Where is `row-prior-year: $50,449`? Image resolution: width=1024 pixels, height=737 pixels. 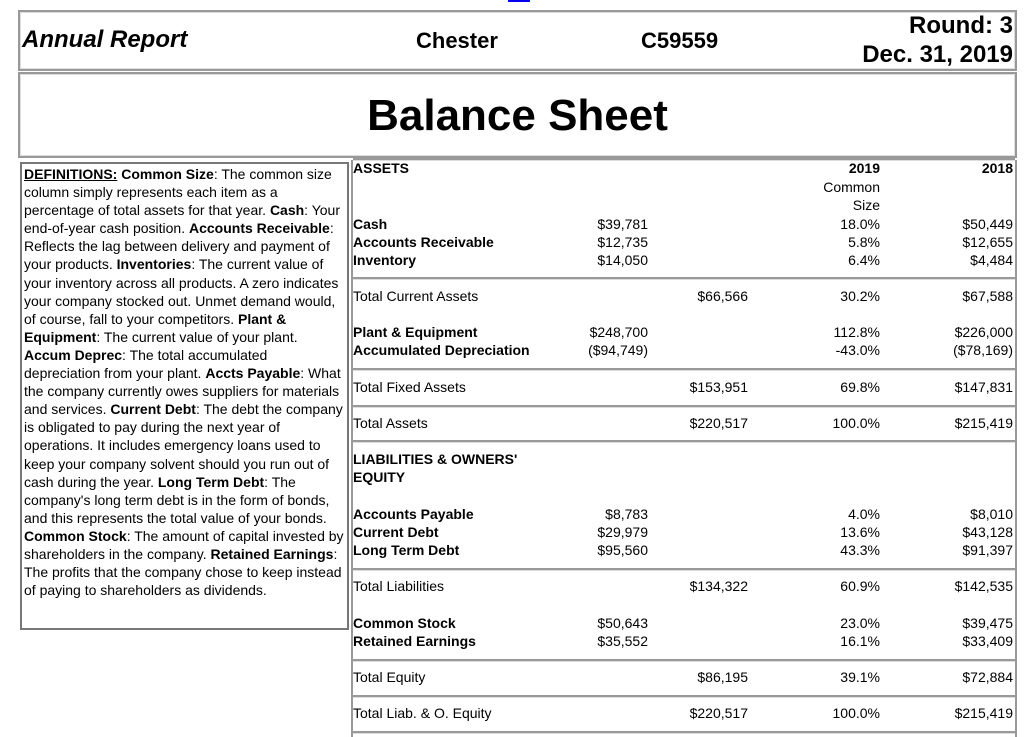
row-prior-year: $50,449 is located at coordinates (987, 224).